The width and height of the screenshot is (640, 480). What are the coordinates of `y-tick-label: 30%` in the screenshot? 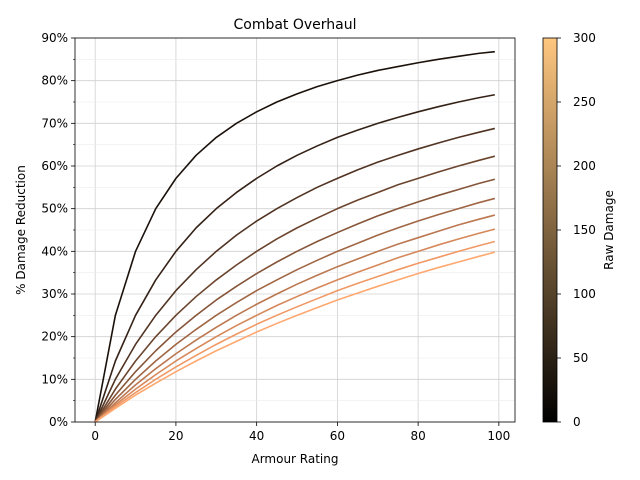 It's located at (54, 294).